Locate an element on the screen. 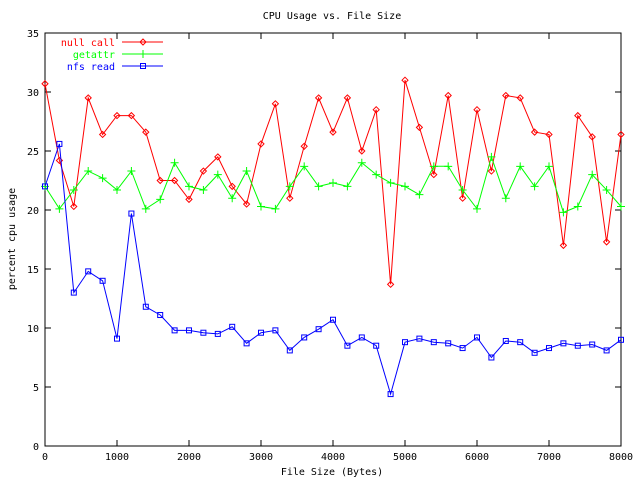  y-tick-label: 25 is located at coordinates (33, 152).